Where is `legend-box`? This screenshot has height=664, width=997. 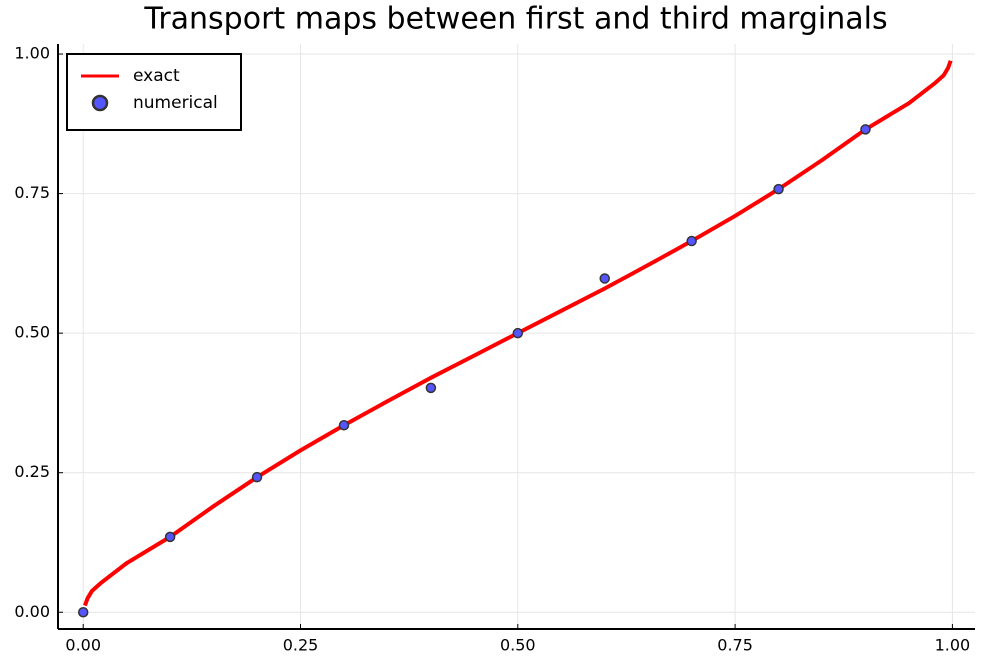 legend-box is located at coordinates (154, 92).